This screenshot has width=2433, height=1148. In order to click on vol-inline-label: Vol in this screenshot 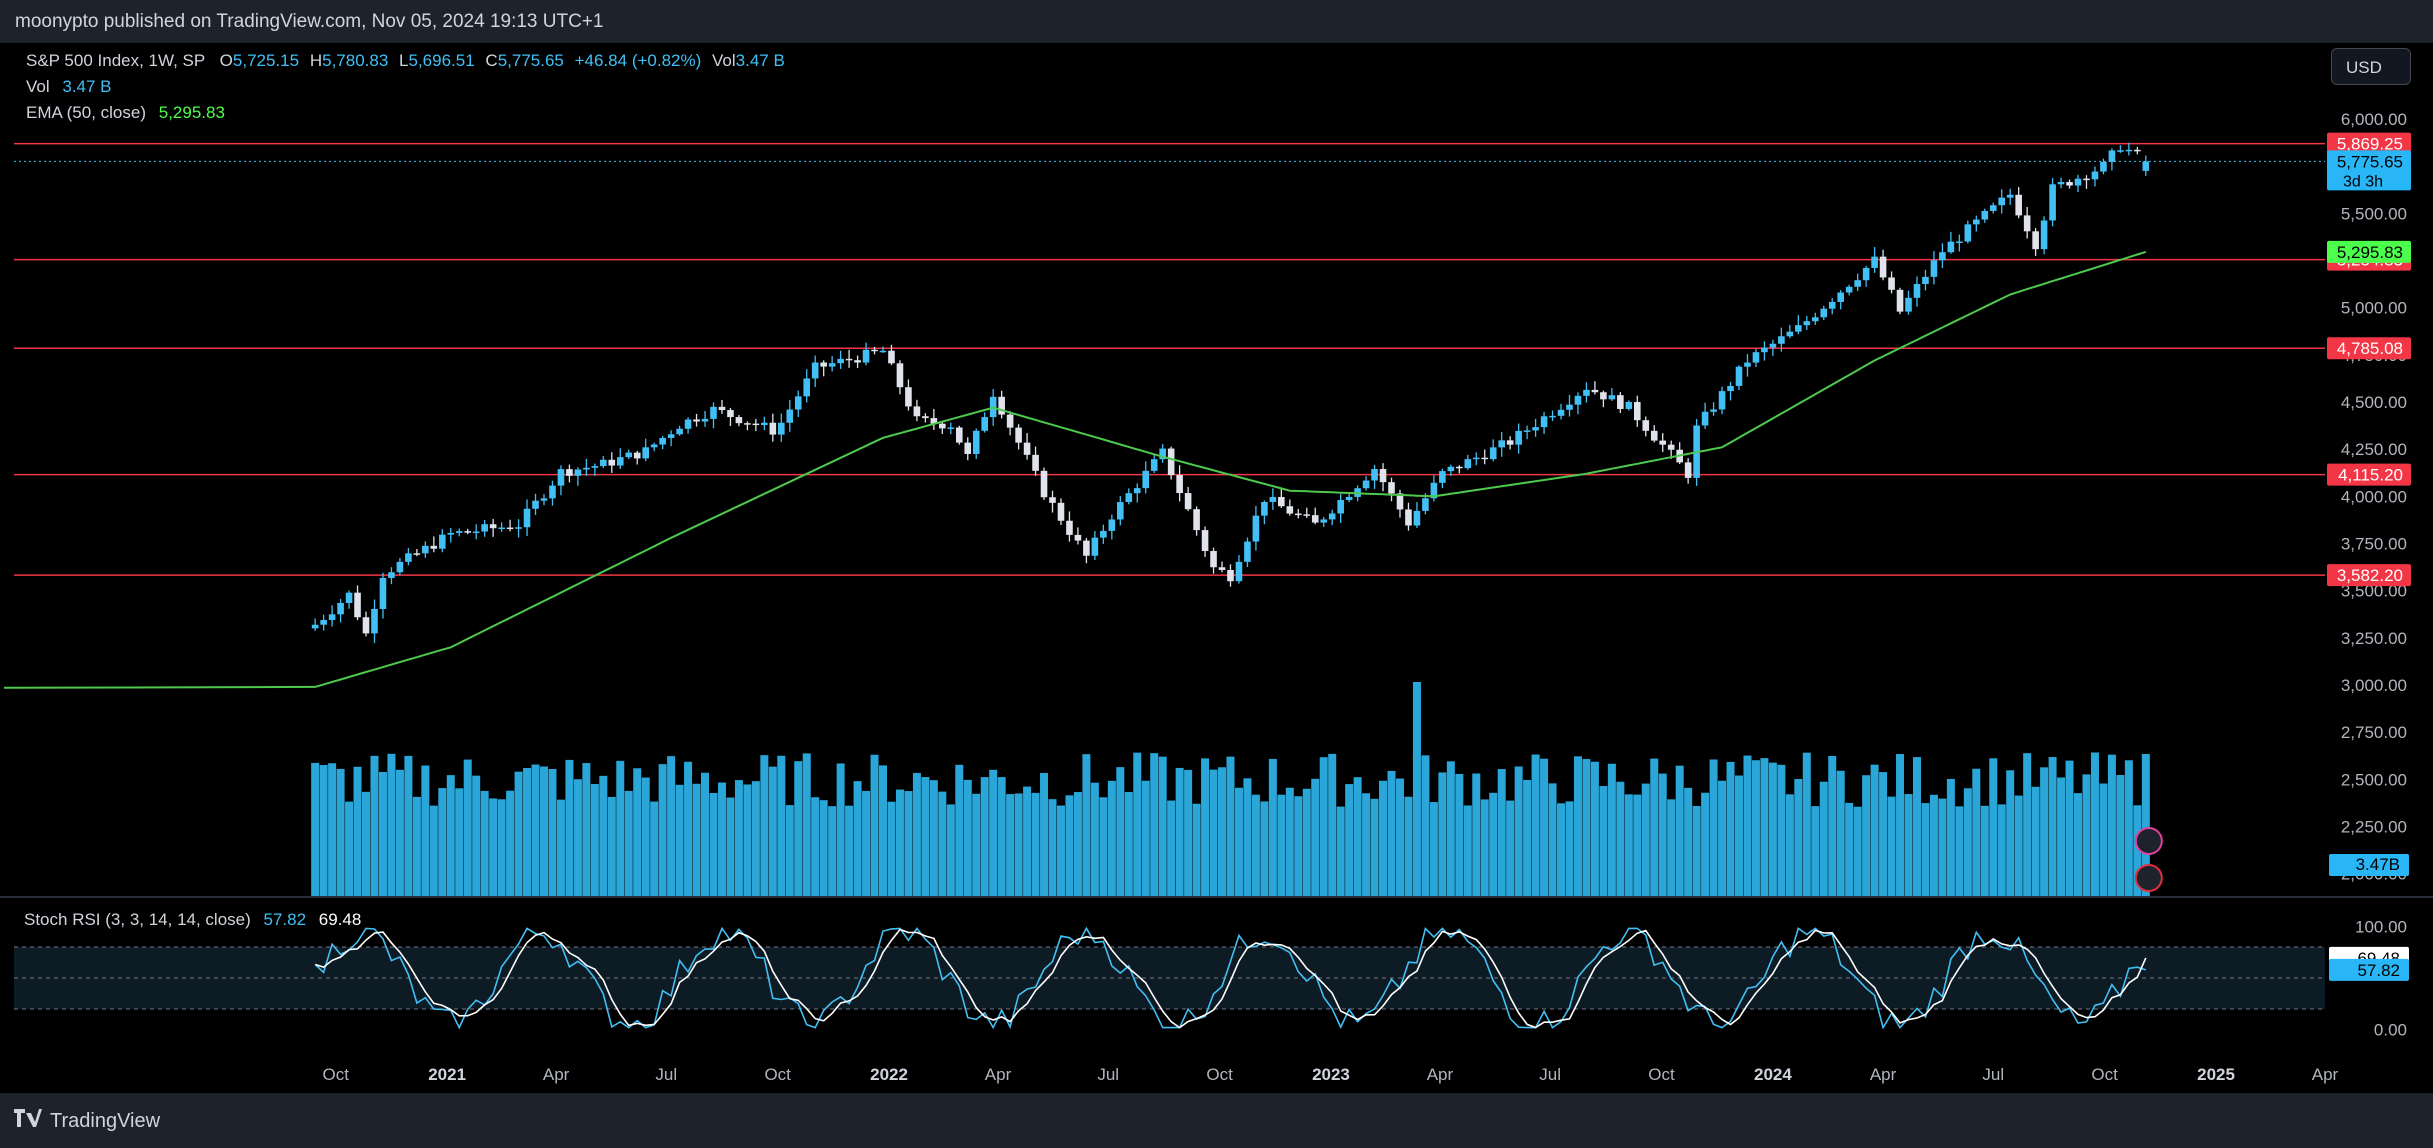, I will do `click(724, 60)`.